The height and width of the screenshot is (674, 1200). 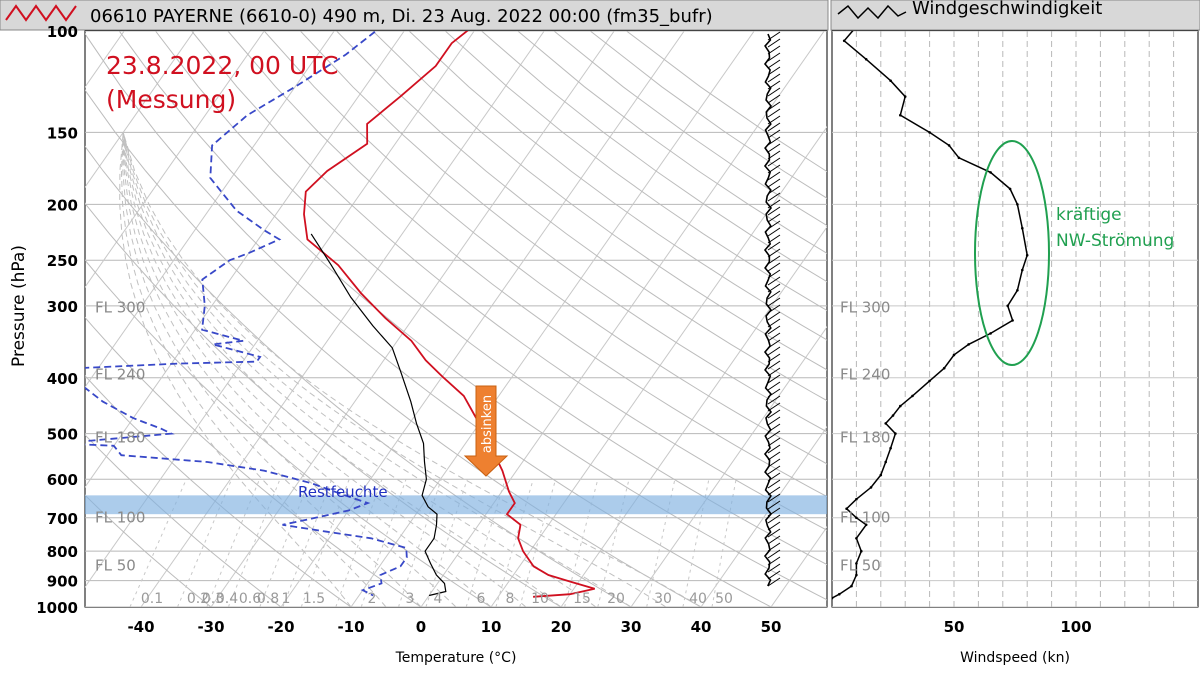 I want to click on windspeed-tick-label: 100, so click(x=1075, y=627).